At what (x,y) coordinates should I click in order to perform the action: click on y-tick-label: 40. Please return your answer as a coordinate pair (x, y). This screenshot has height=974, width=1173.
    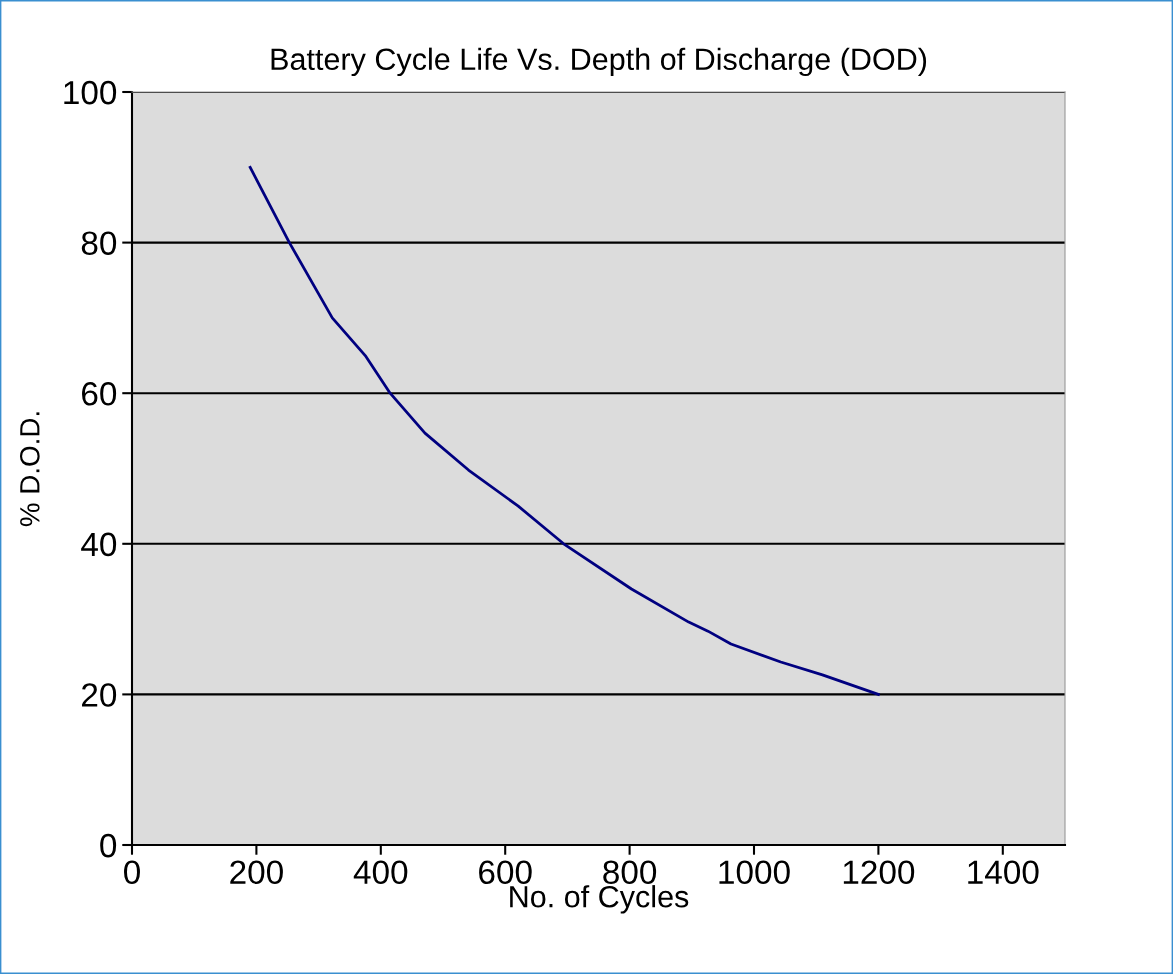
    Looking at the image, I should click on (99, 544).